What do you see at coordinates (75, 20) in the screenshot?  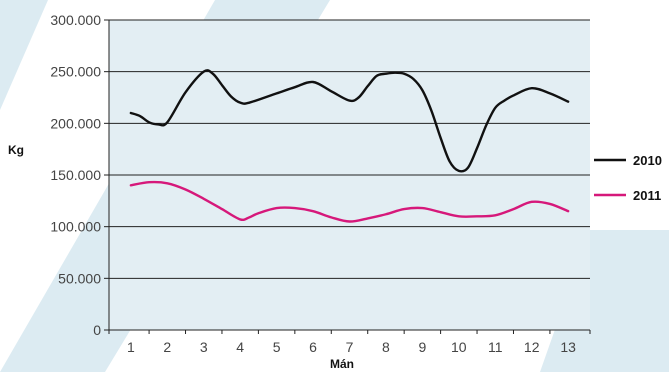 I see `y-tick-label: 300.000` at bounding box center [75, 20].